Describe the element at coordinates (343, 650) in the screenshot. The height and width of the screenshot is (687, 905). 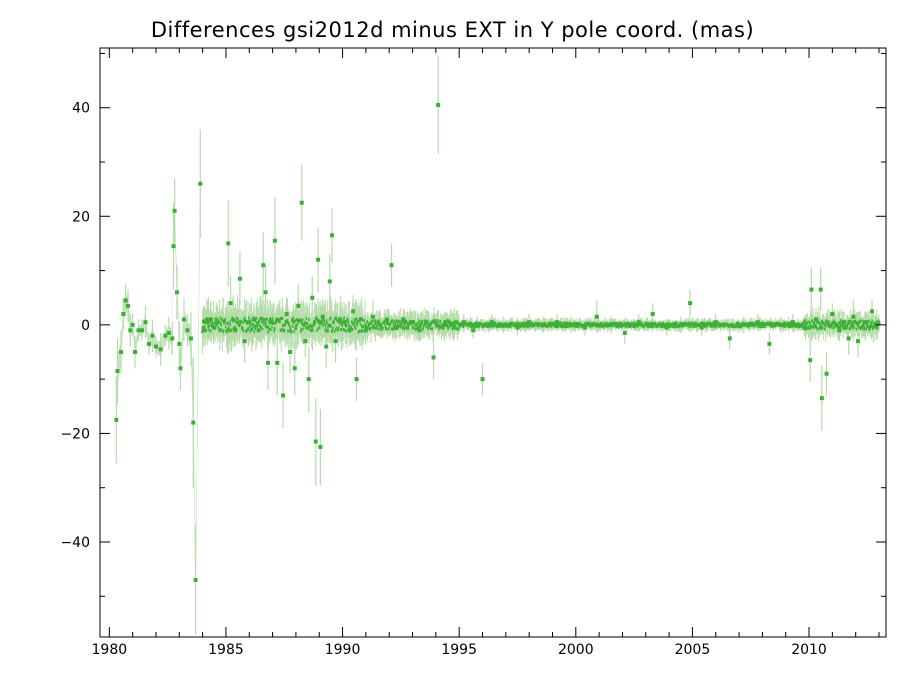
I see `x-tick-label: 1990` at that location.